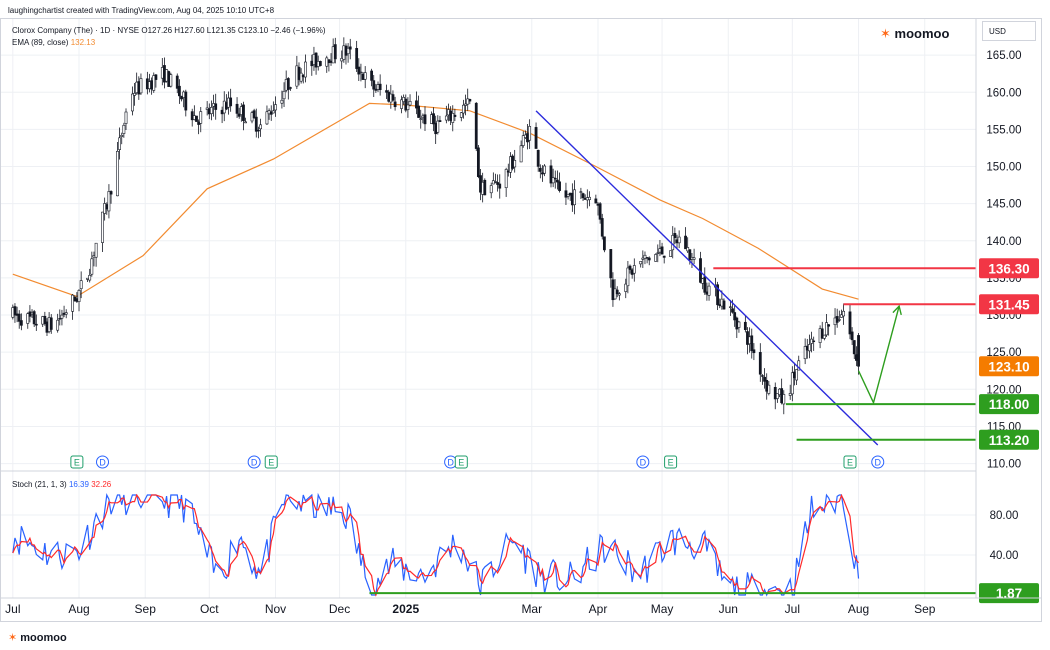 This screenshot has height=650, width=1050. I want to click on currency-button: USD, so click(1009, 31).